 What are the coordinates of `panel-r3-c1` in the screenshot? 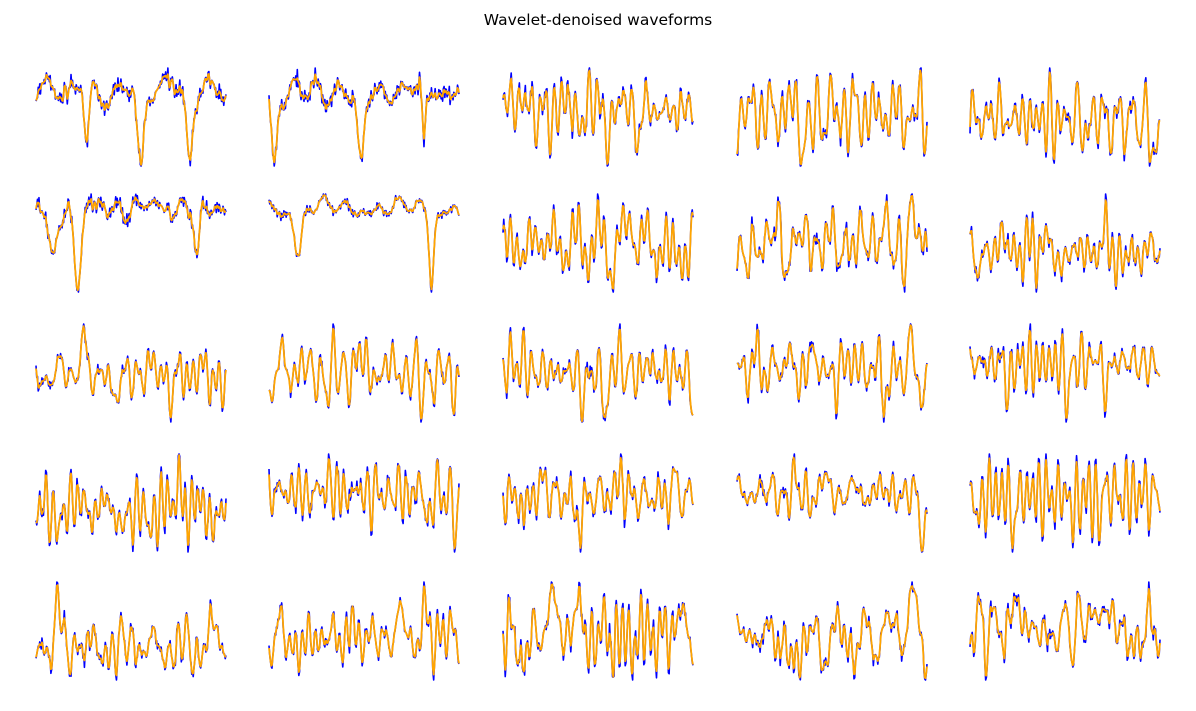 It's located at (364, 503).